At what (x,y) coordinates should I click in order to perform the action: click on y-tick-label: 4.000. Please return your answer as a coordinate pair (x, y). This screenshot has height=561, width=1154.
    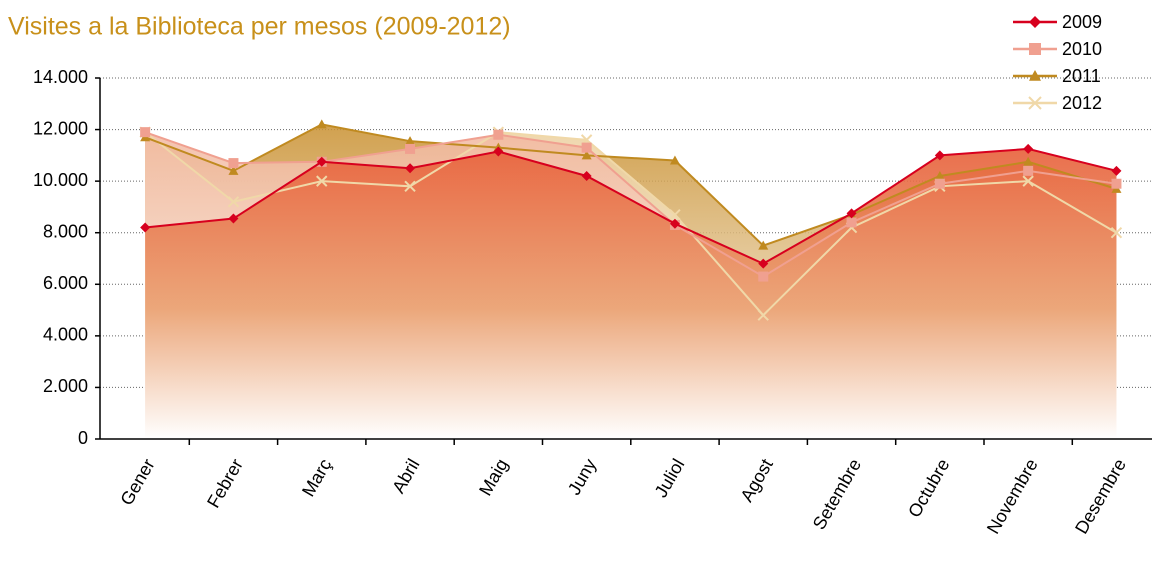
    Looking at the image, I should click on (65, 335).